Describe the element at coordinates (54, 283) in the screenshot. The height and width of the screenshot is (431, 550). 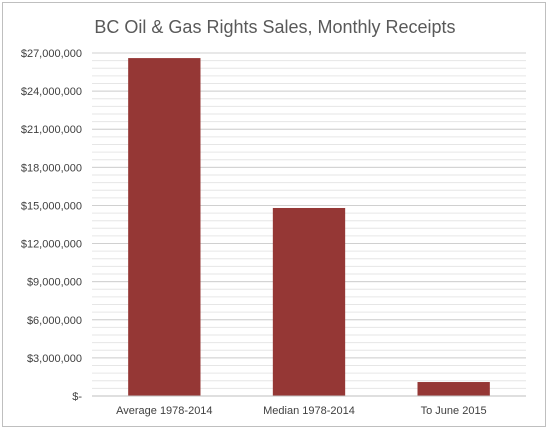
I see `y-tick-label: $9,000,000` at that location.